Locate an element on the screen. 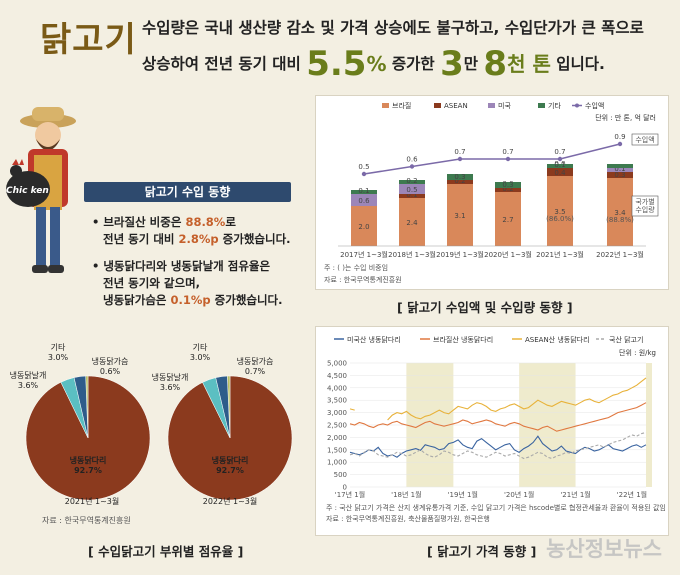  line-y-tick: 3,000 is located at coordinates (337, 413).